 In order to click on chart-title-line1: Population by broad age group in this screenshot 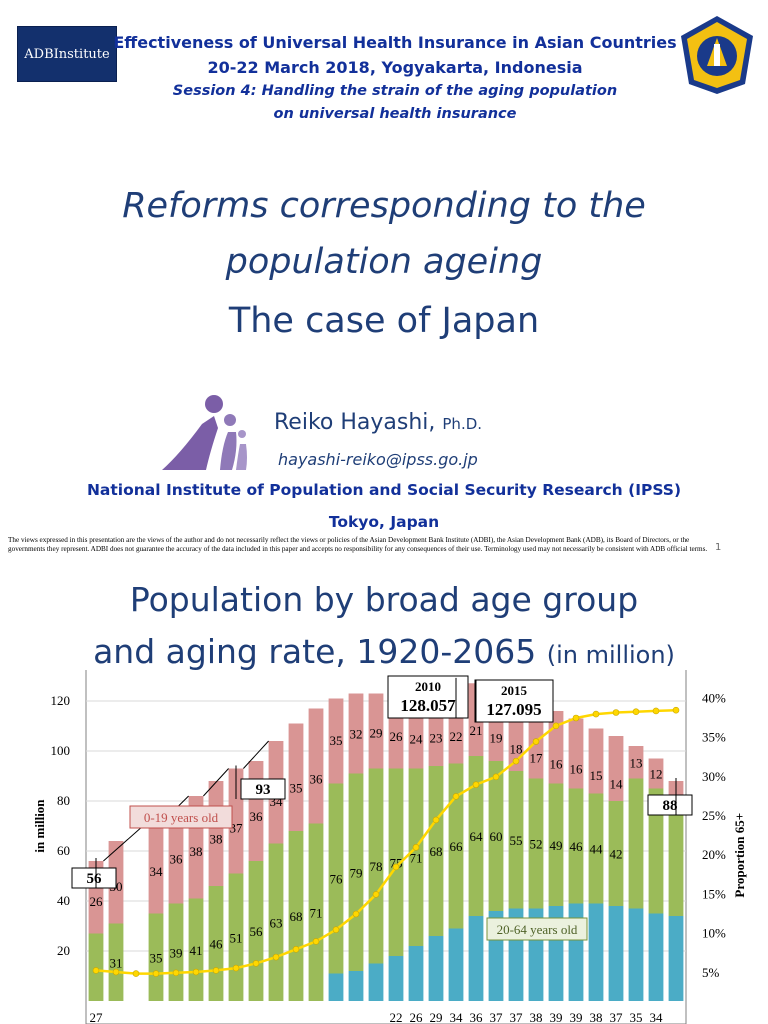, I will do `click(384, 599)`.